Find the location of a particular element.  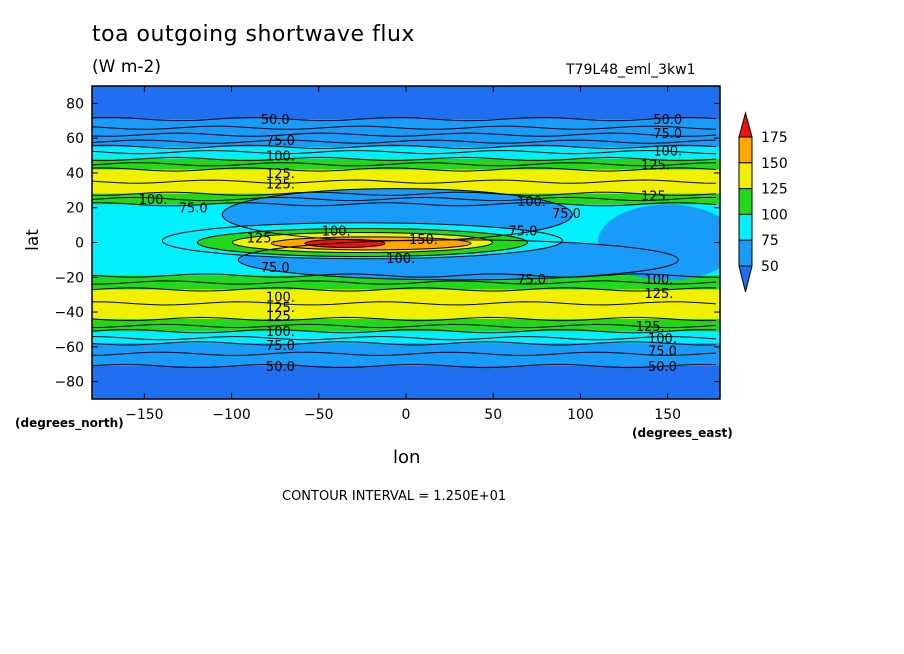

x-axis-label: lon is located at coordinates (407, 457).